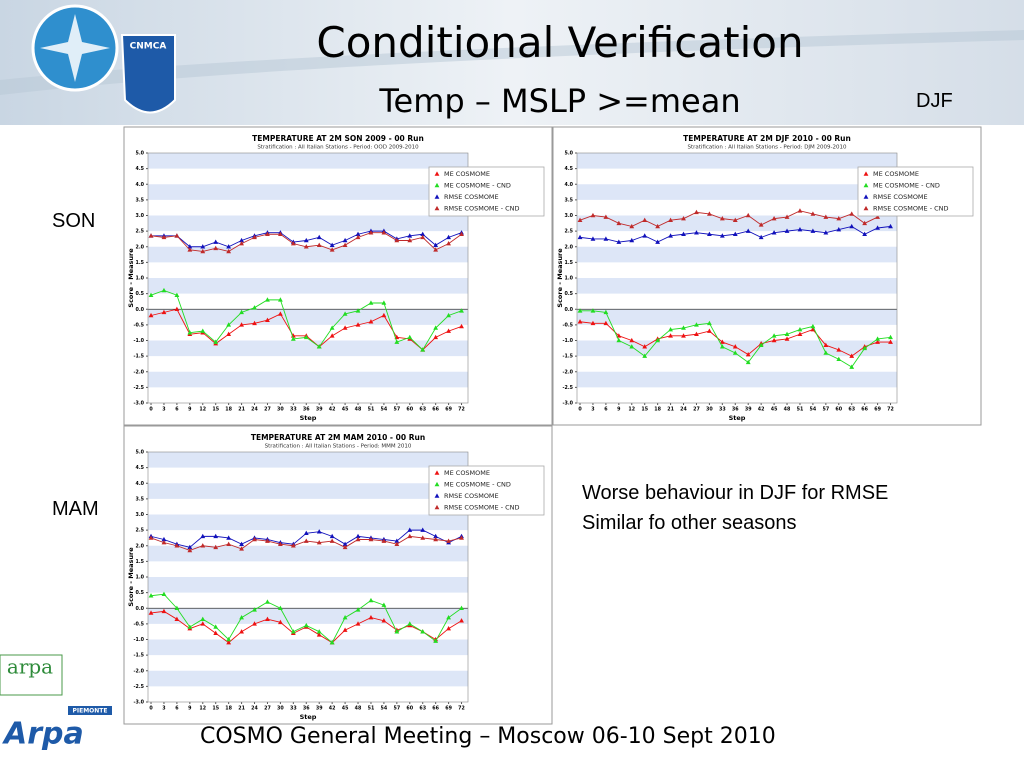 This screenshot has width=1024, height=768. What do you see at coordinates (148, 47) in the screenshot?
I see `logo-text: CNMCA` at bounding box center [148, 47].